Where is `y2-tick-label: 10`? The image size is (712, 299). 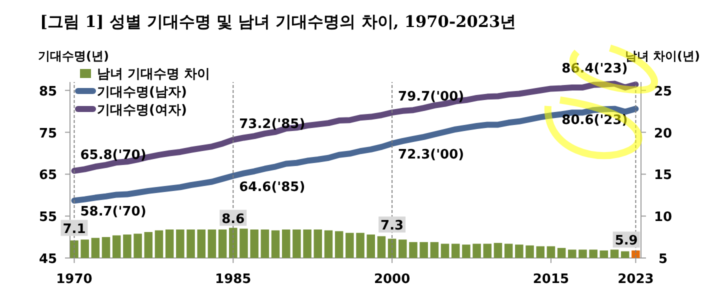 y2-tick-label: 10 is located at coordinates (663, 218).